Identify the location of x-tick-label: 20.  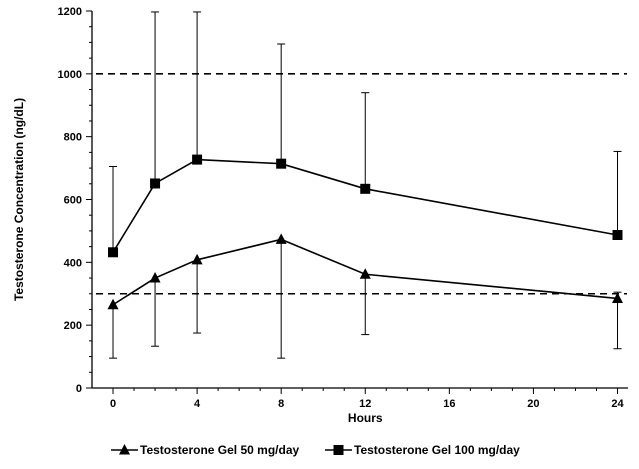
(533, 404).